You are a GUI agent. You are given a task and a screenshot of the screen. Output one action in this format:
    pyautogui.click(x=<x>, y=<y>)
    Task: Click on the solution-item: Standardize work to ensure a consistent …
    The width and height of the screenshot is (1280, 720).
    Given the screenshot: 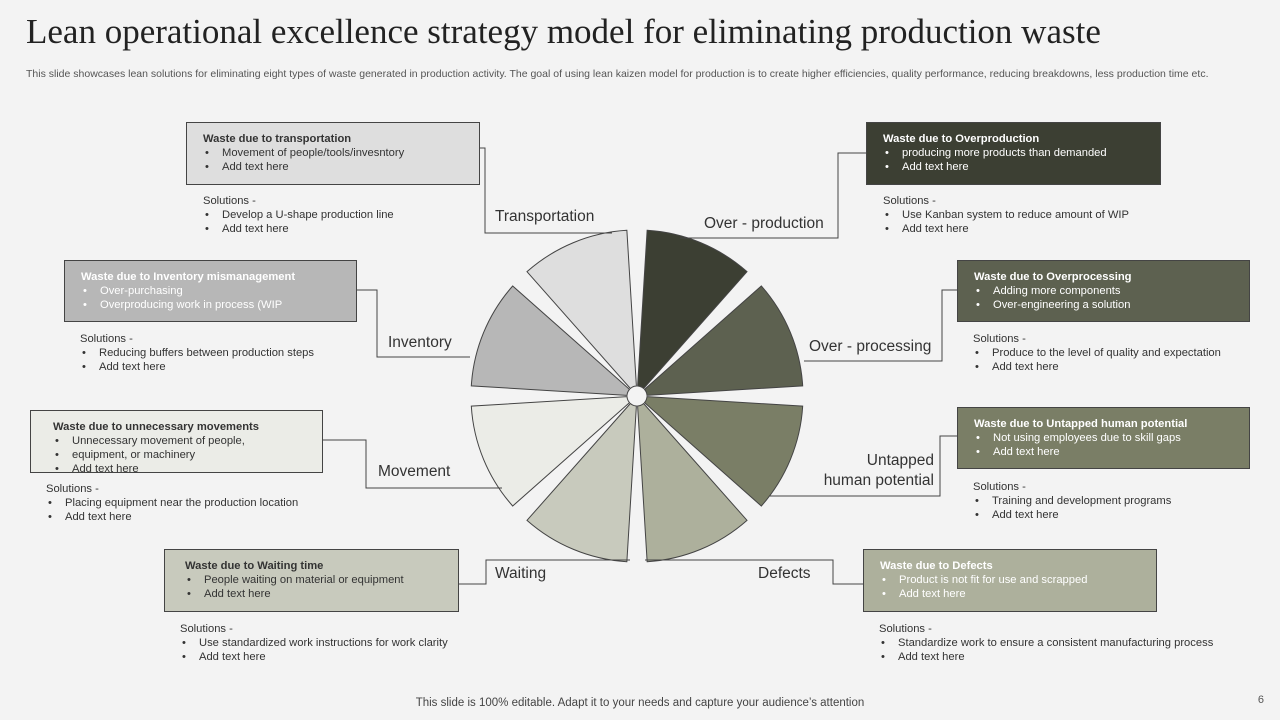 What is the action you would take?
    pyautogui.click(x=1046, y=643)
    